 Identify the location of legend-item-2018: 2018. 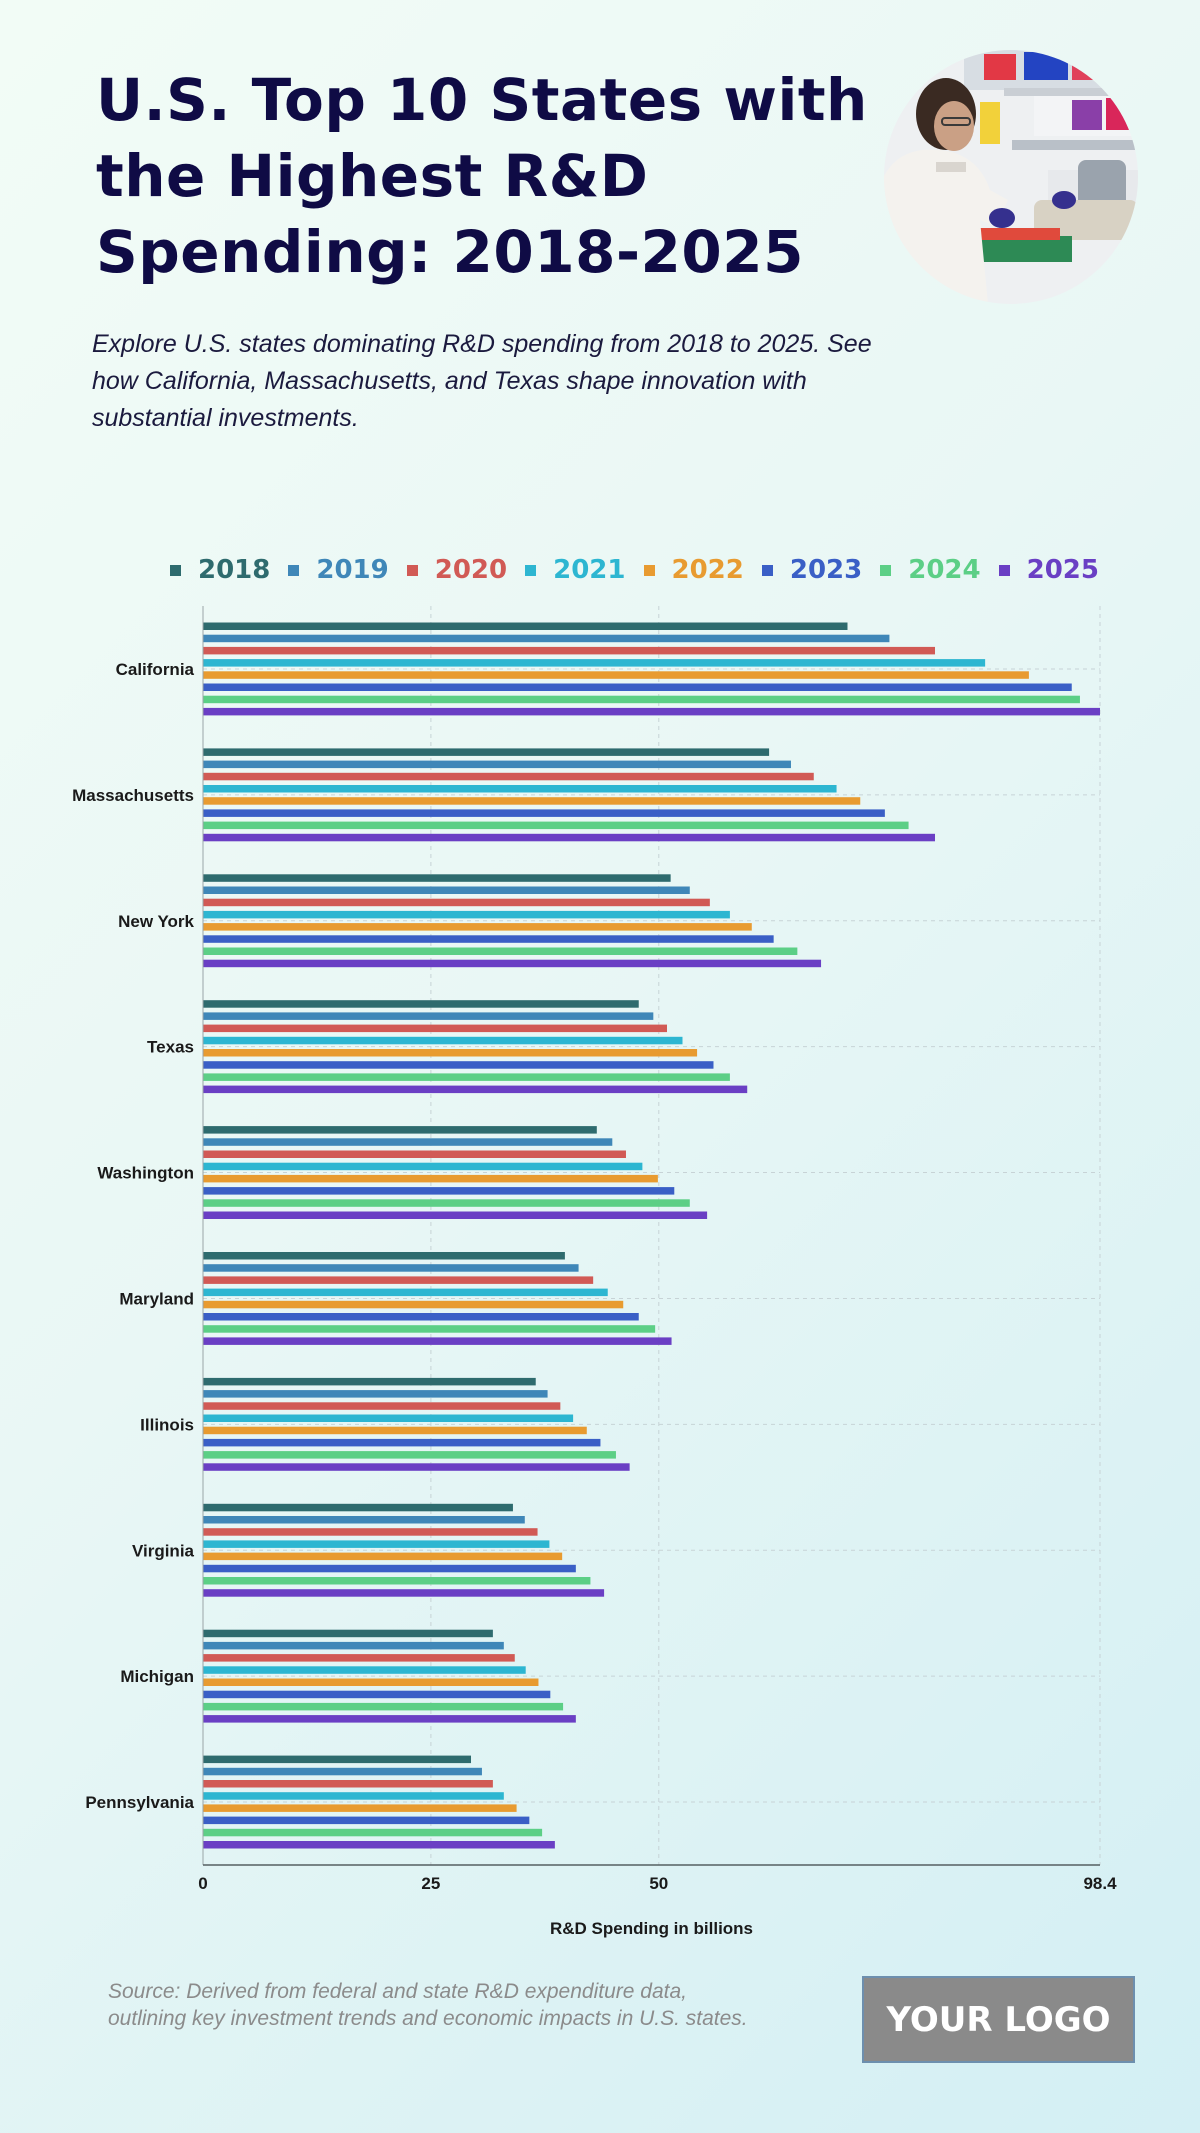
(220, 570).